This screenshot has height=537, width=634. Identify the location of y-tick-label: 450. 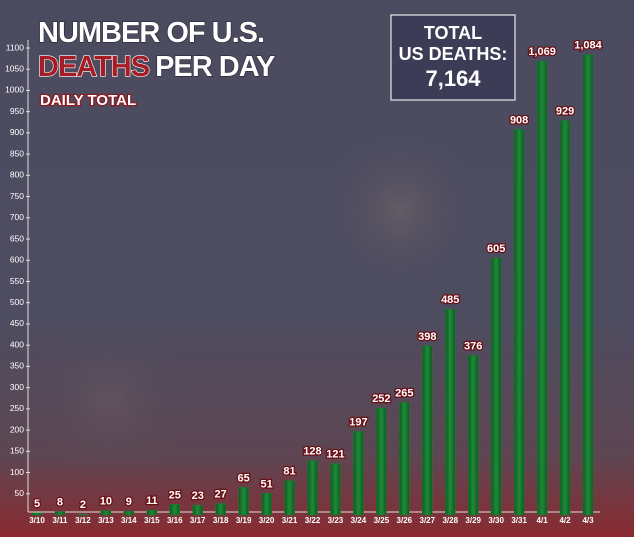
(17, 323).